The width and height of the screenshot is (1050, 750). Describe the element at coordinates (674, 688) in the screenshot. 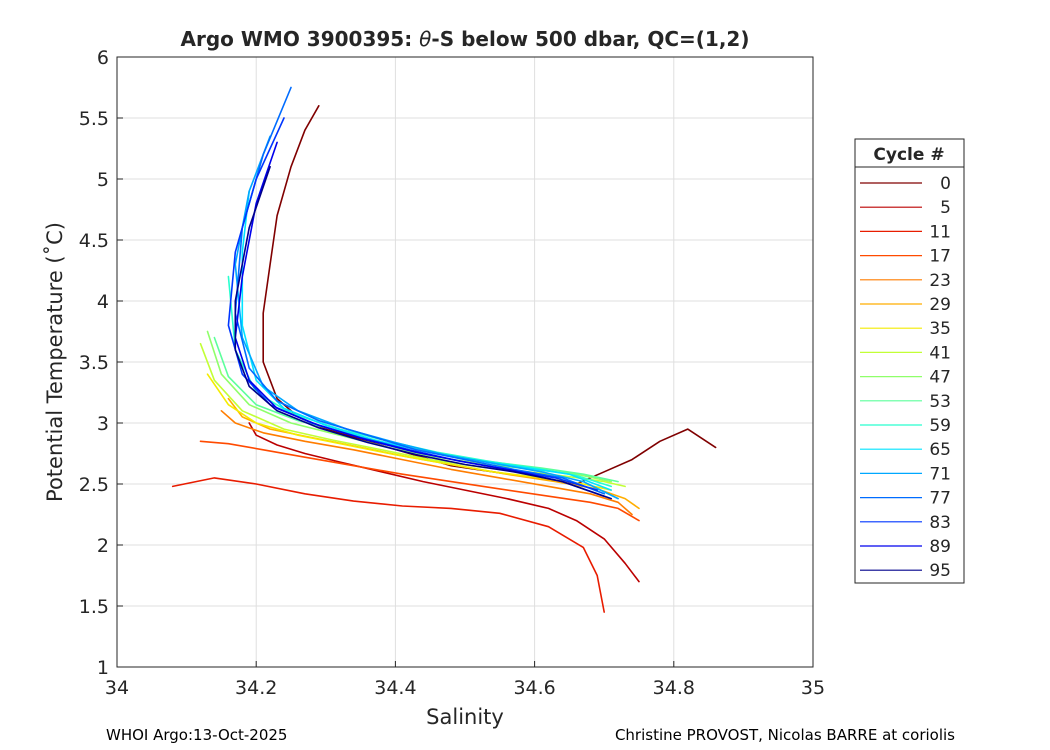

I see `x-tick-label: 34.8` at that location.